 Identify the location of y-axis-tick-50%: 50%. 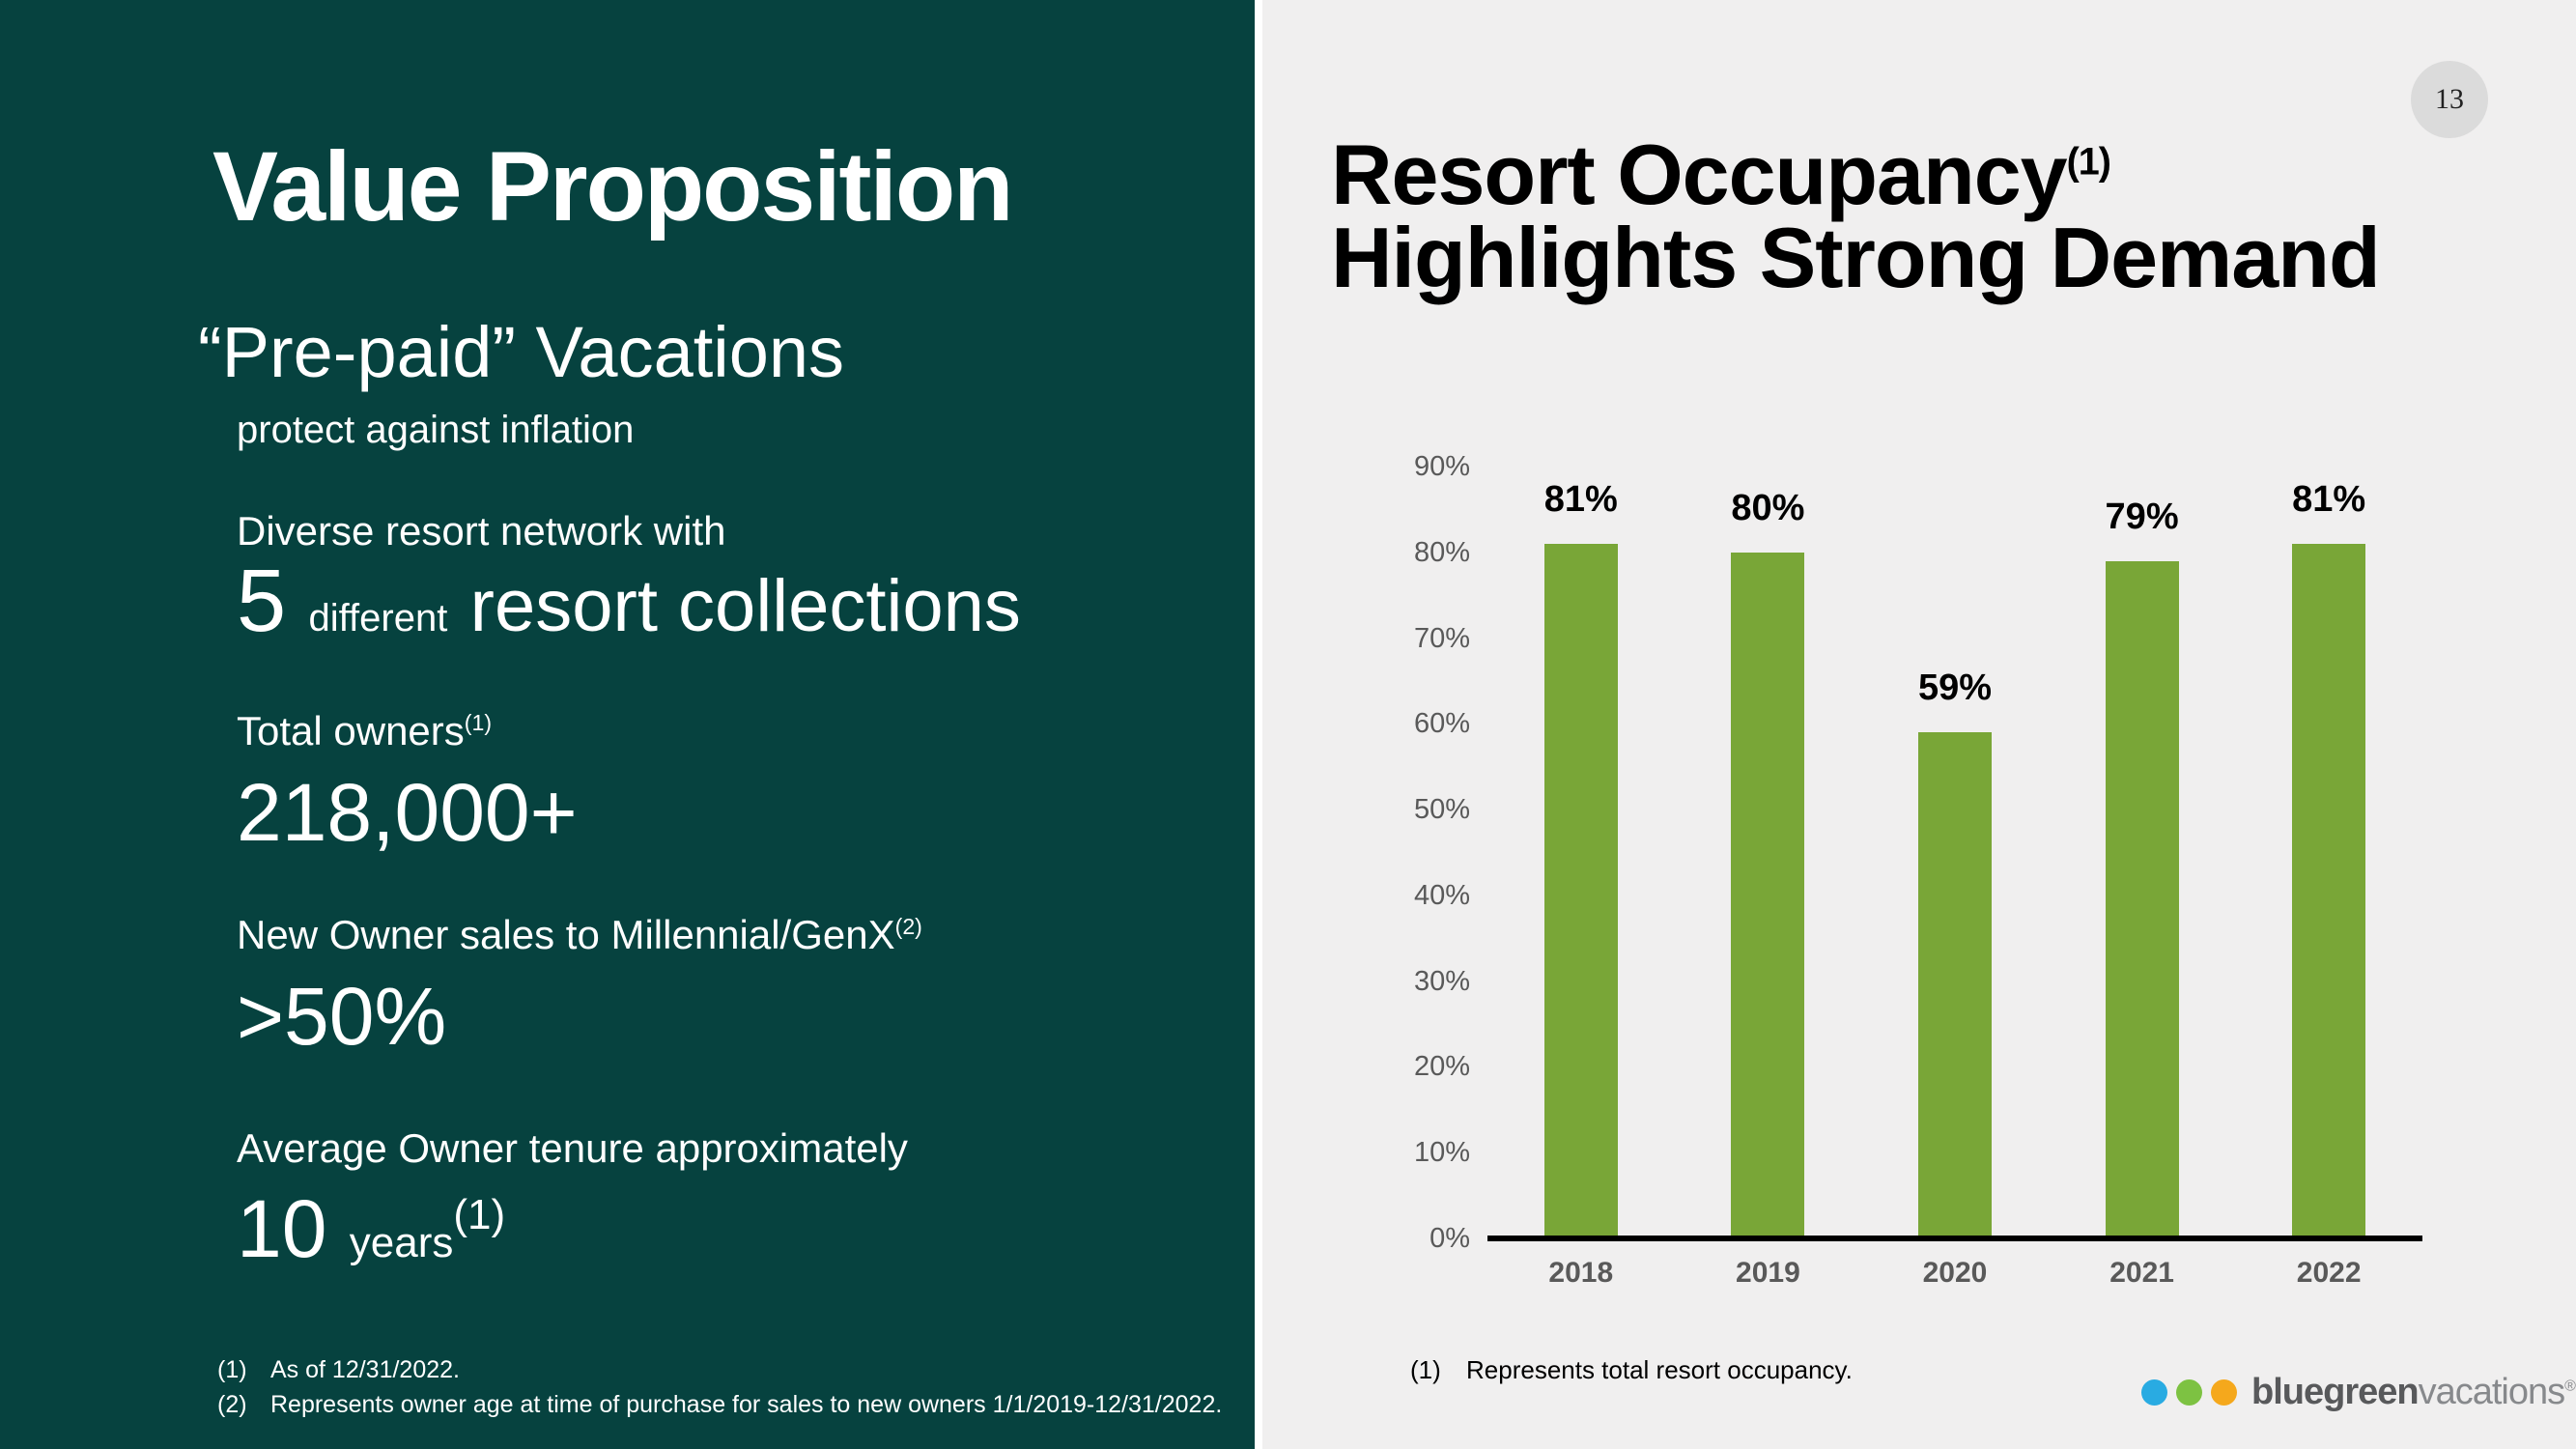
(1441, 810).